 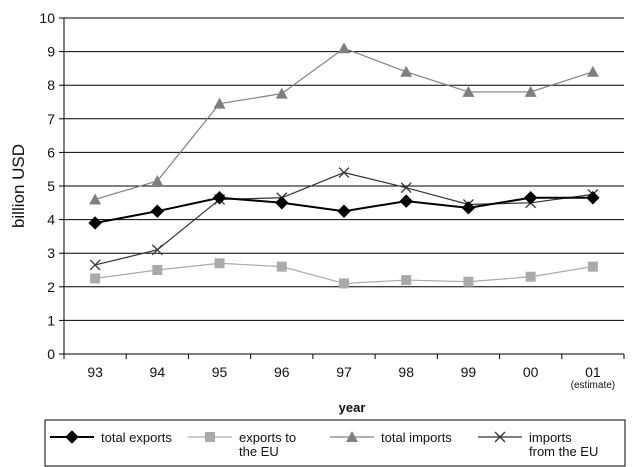 What do you see at coordinates (593, 372) in the screenshot?
I see `x-tick-label: 01` at bounding box center [593, 372].